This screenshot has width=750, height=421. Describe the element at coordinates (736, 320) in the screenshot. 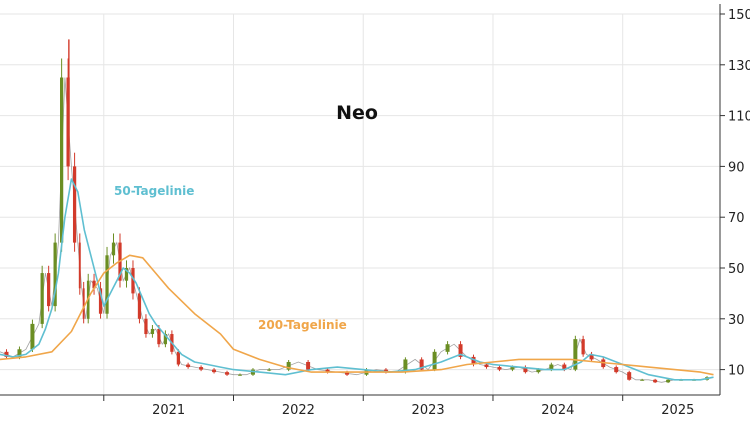

I see `y-tick-label: 30` at that location.